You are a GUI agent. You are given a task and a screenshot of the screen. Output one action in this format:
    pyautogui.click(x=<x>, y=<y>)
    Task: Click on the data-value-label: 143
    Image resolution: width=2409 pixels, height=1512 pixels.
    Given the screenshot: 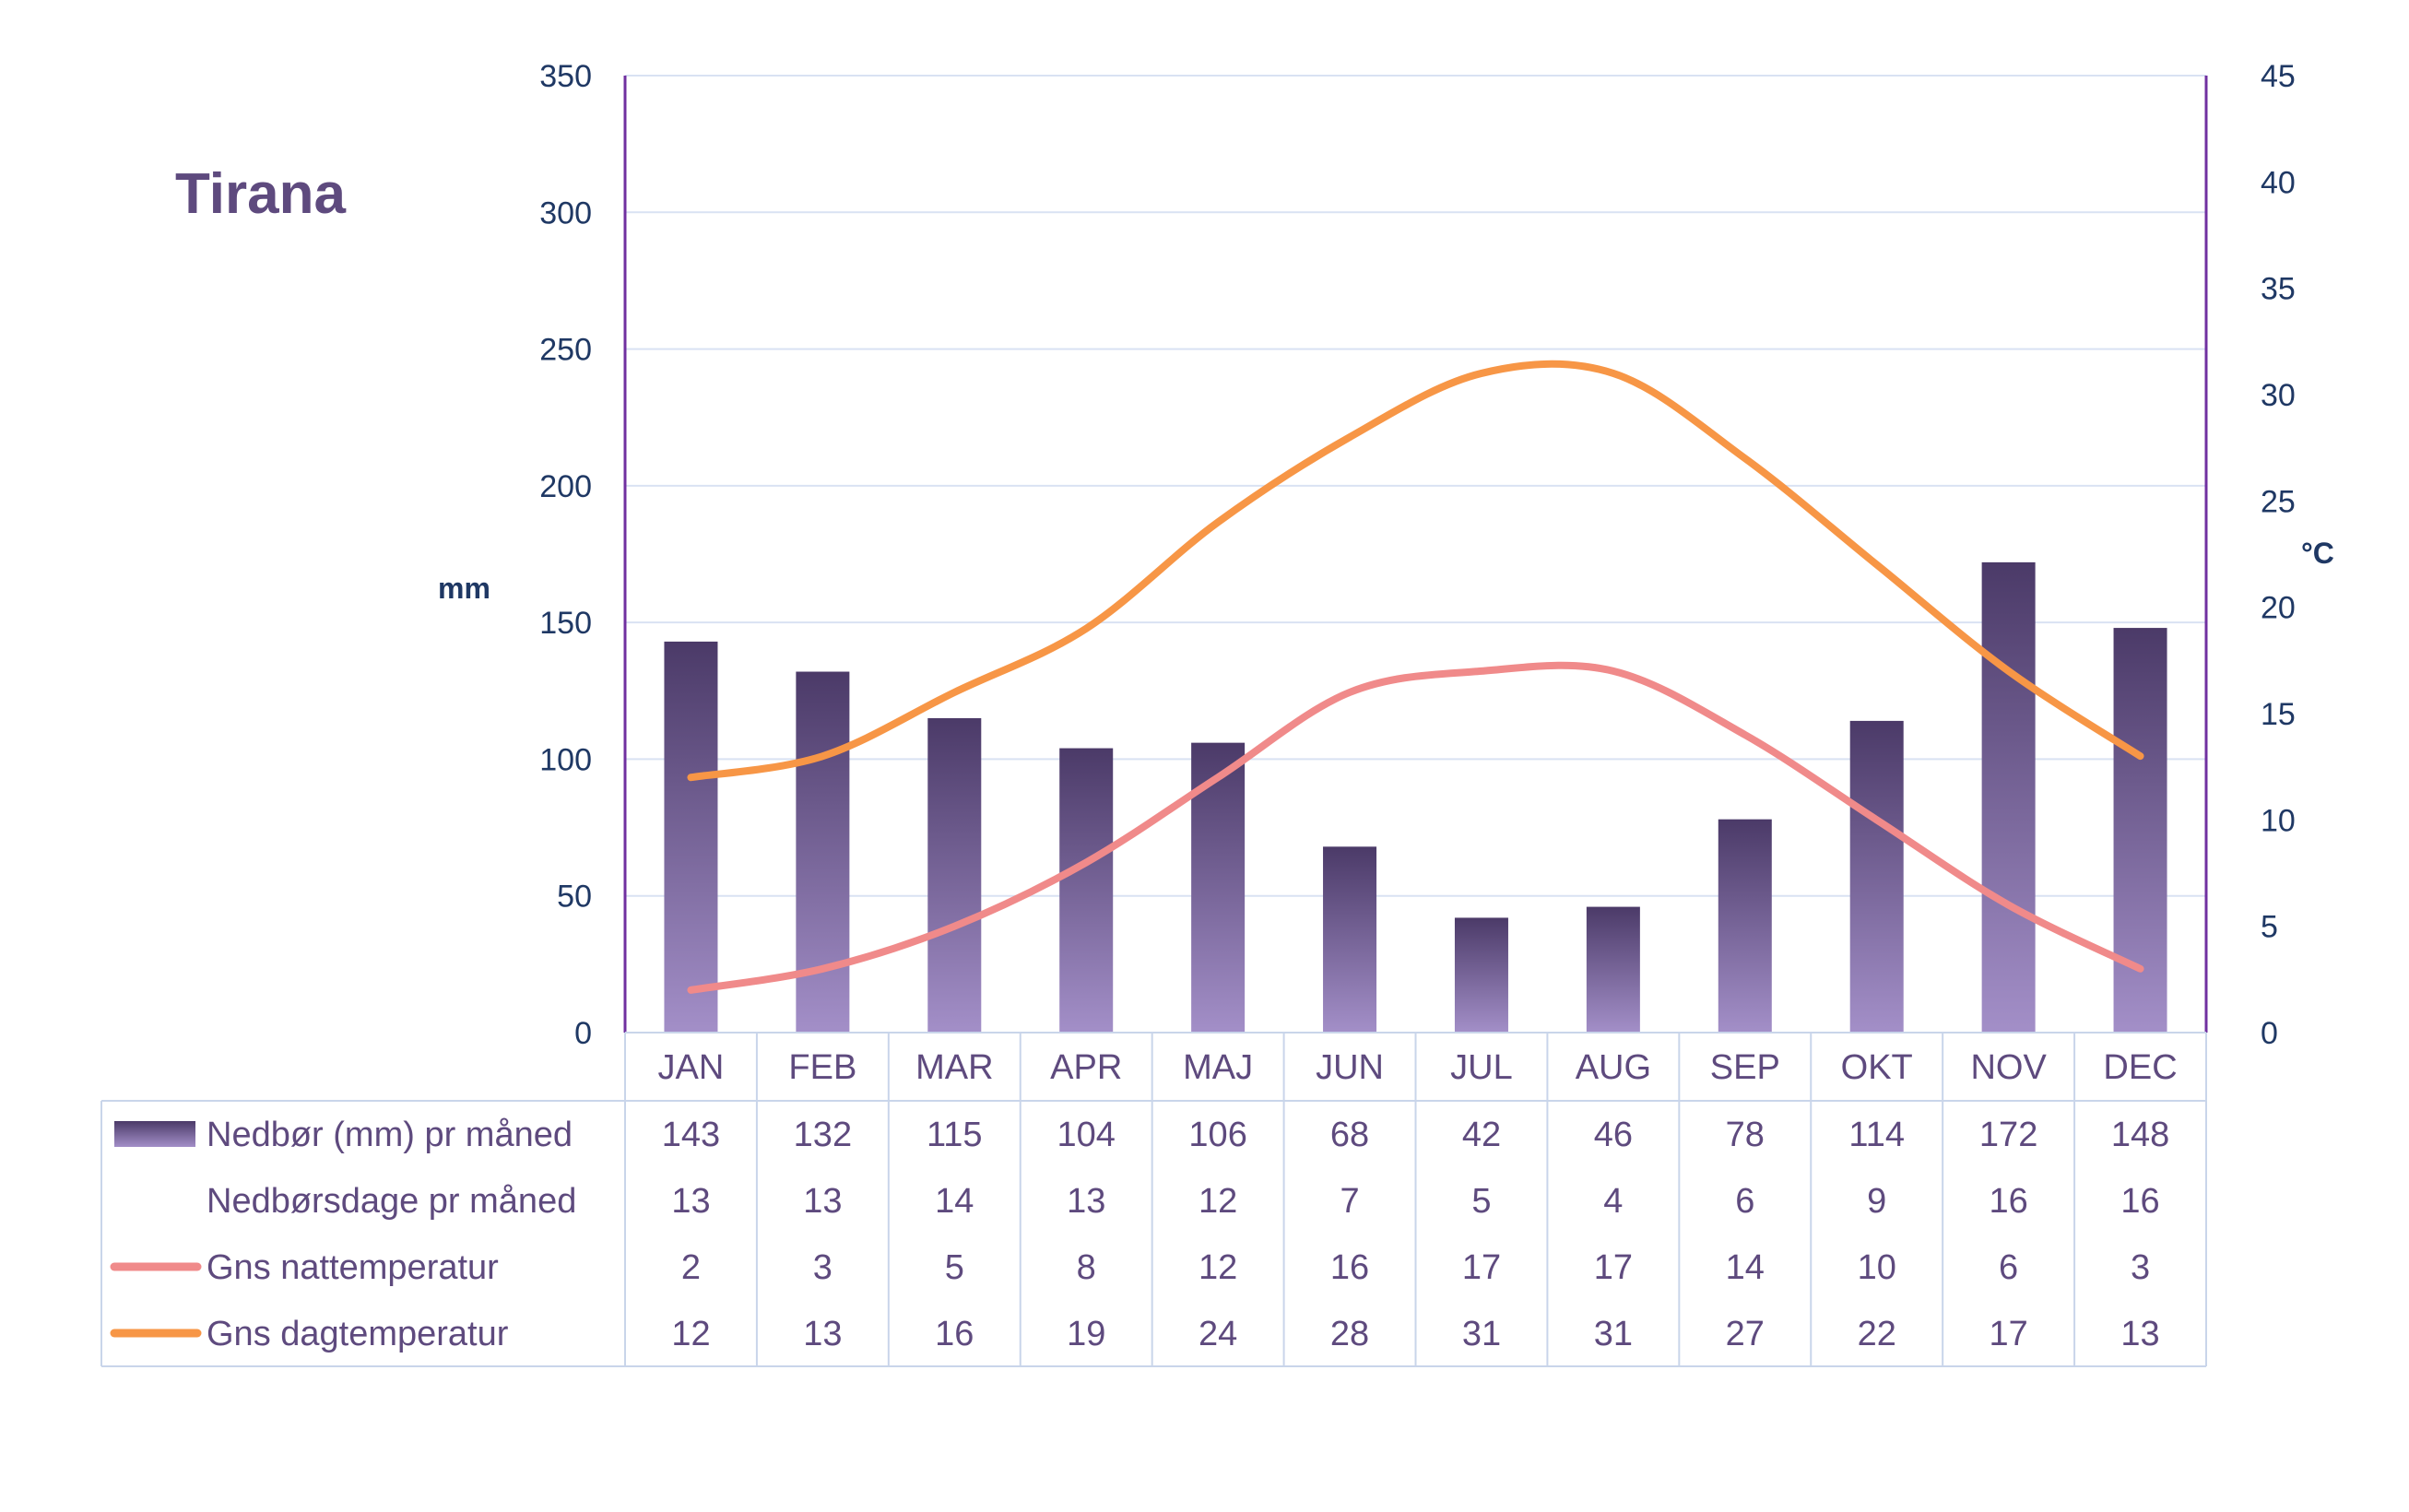 What is the action you would take?
    pyautogui.click(x=691, y=1135)
    